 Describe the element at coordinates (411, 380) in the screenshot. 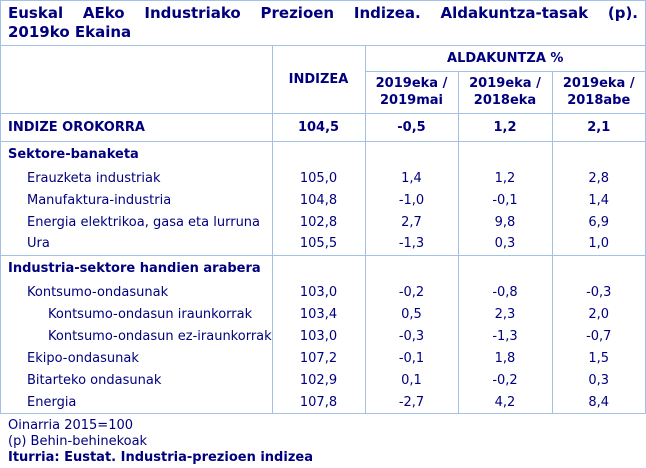

I see `change-vs-prev-month: 0,1` at that location.